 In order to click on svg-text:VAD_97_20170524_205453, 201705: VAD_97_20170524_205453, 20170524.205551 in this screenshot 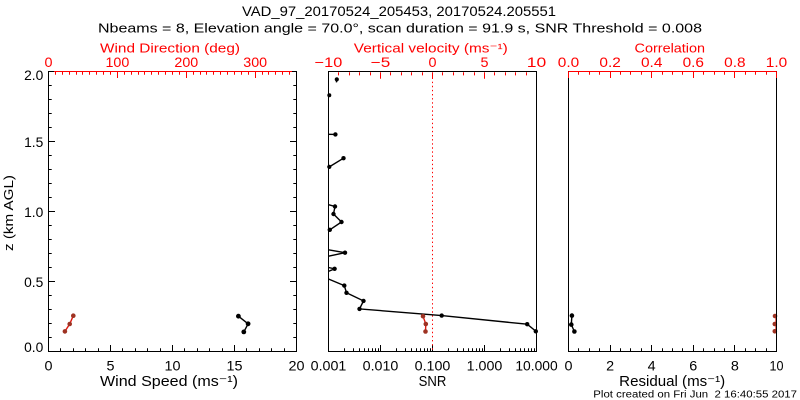, I will do `click(399, 11)`.